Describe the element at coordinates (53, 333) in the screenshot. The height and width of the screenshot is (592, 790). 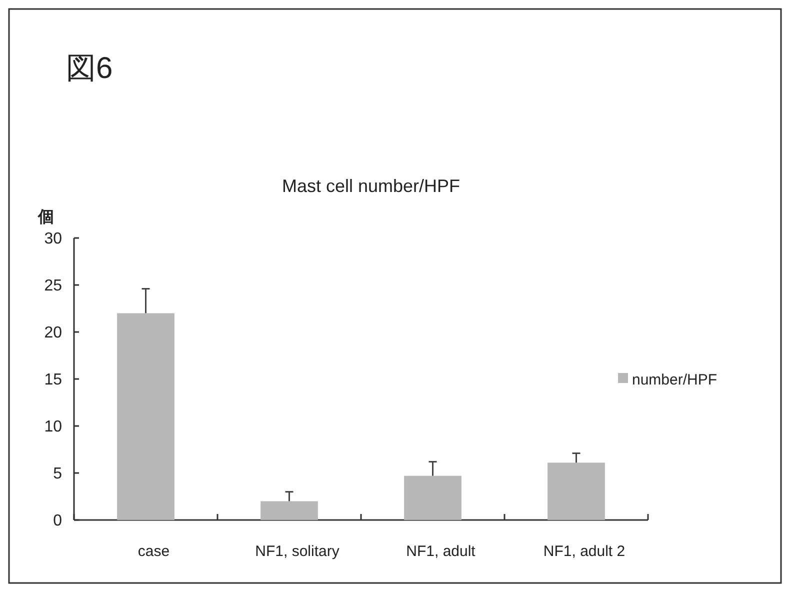
I see `y-tick-label: 20` at that location.